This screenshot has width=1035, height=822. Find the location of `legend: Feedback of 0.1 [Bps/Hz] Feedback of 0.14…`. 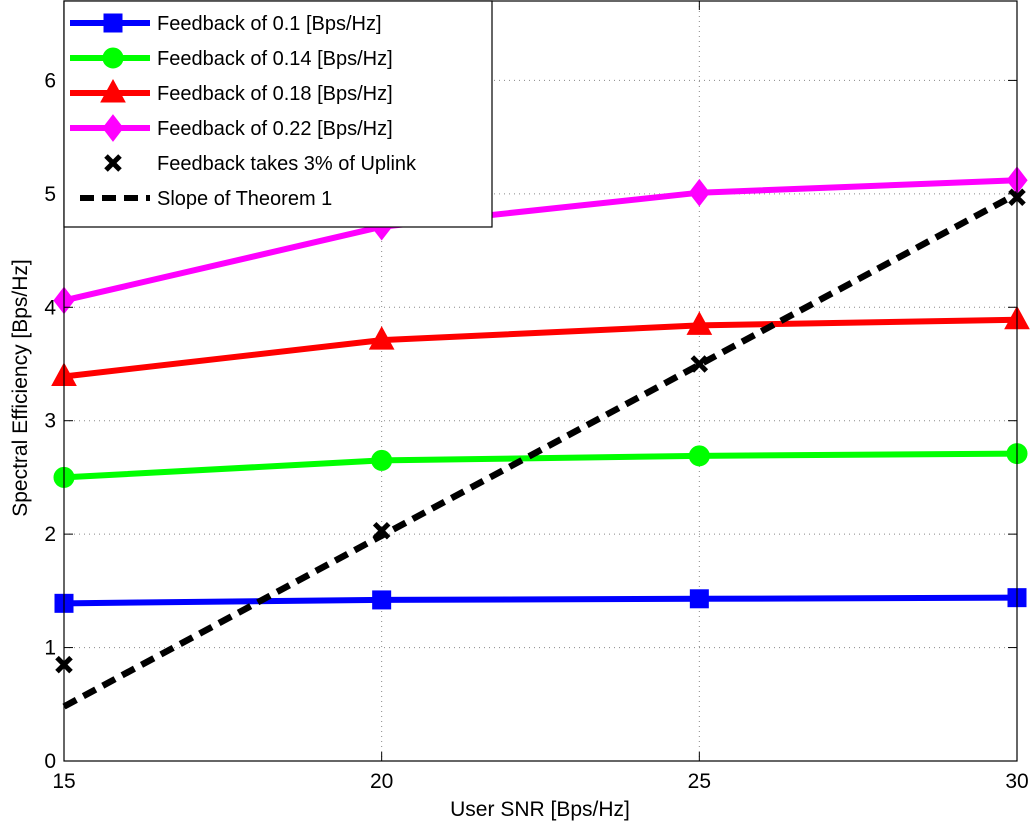

legend: Feedback of 0.1 [Bps/Hz] Feedback of 0.14… is located at coordinates (278, 114).